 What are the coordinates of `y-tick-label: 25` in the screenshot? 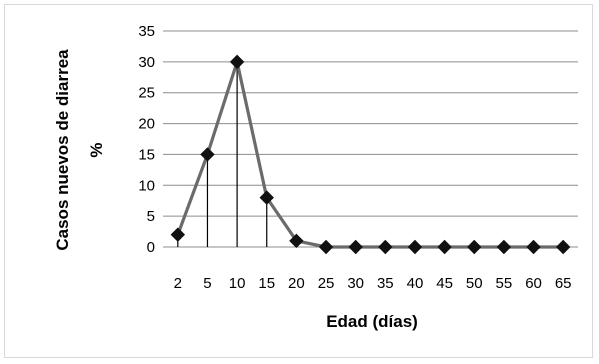 It's located at (146, 93).